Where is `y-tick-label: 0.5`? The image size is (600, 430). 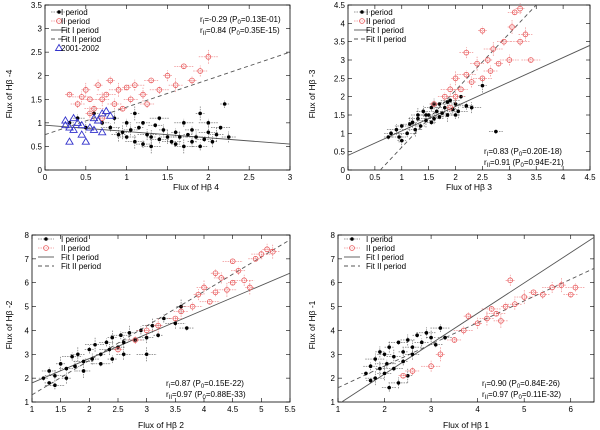
y-tick-label: 0.5 is located at coordinates (37, 146).